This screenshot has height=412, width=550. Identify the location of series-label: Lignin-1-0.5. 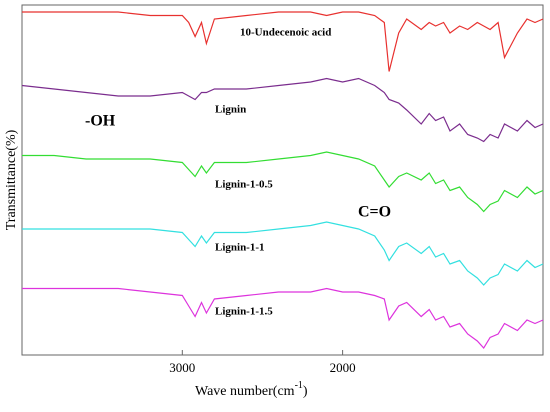
(244, 185).